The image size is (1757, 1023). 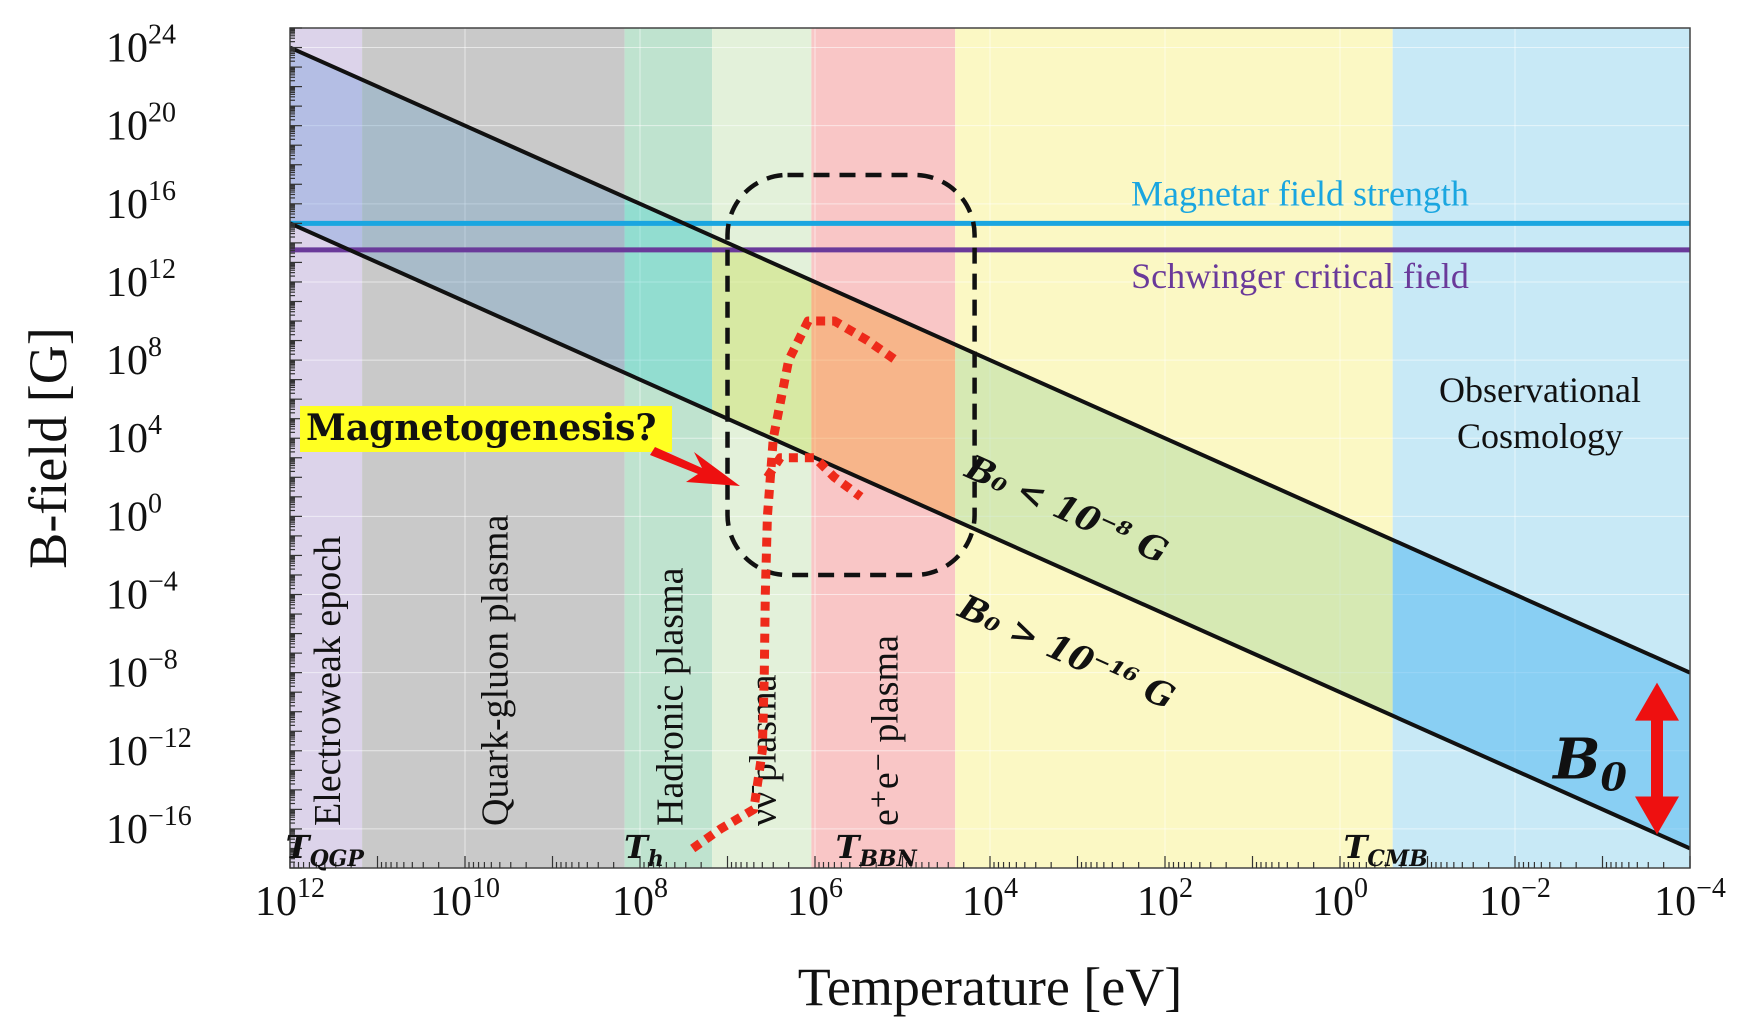 What do you see at coordinates (644, 850) in the screenshot?
I see `temperature-marker-1: Th` at bounding box center [644, 850].